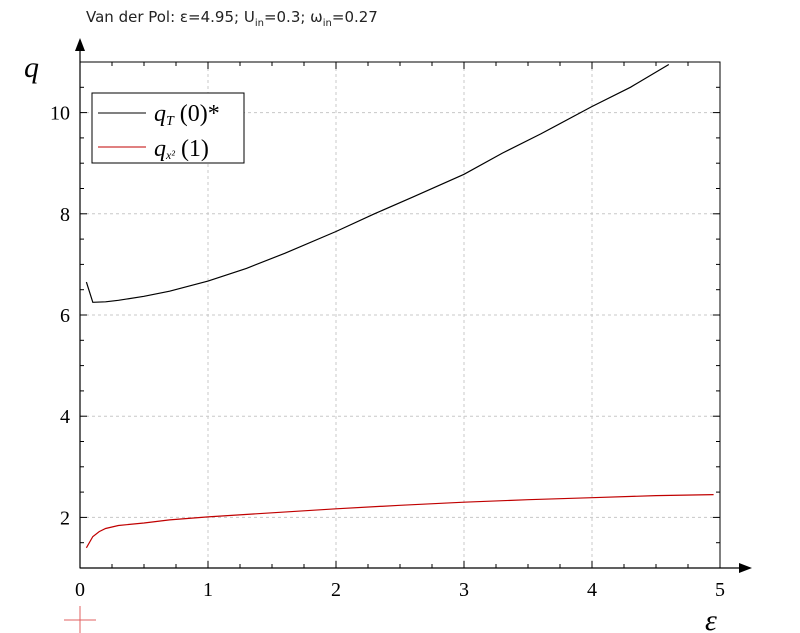 This screenshot has width=800, height=633. What do you see at coordinates (187, 115) in the screenshot?
I see `legend-entry-0: qT (0)*` at bounding box center [187, 115].